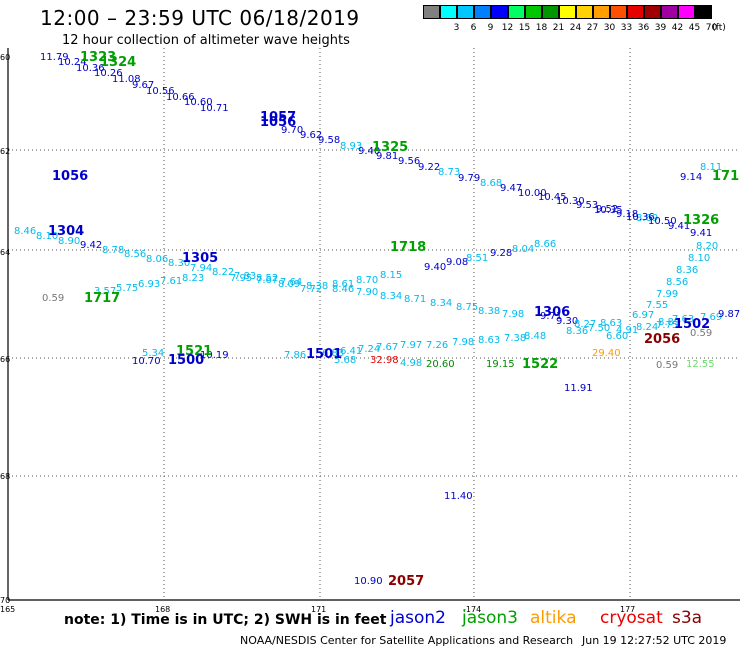  I want to click on wave-height-label: 10.30, so click(570, 201).